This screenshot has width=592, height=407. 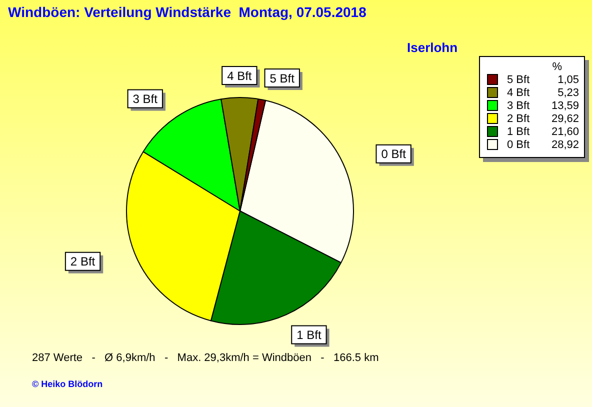 I want to click on legend-label: 4 Bft, so click(x=519, y=92).